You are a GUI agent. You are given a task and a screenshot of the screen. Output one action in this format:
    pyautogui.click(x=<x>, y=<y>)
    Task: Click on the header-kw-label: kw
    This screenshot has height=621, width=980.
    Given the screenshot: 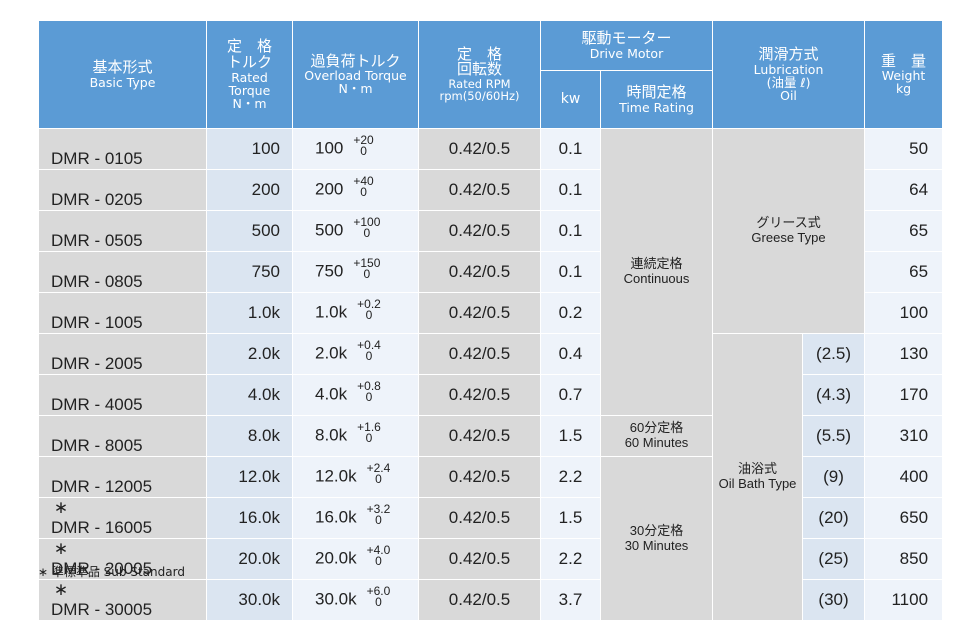 What is the action you would take?
    pyautogui.click(x=570, y=99)
    